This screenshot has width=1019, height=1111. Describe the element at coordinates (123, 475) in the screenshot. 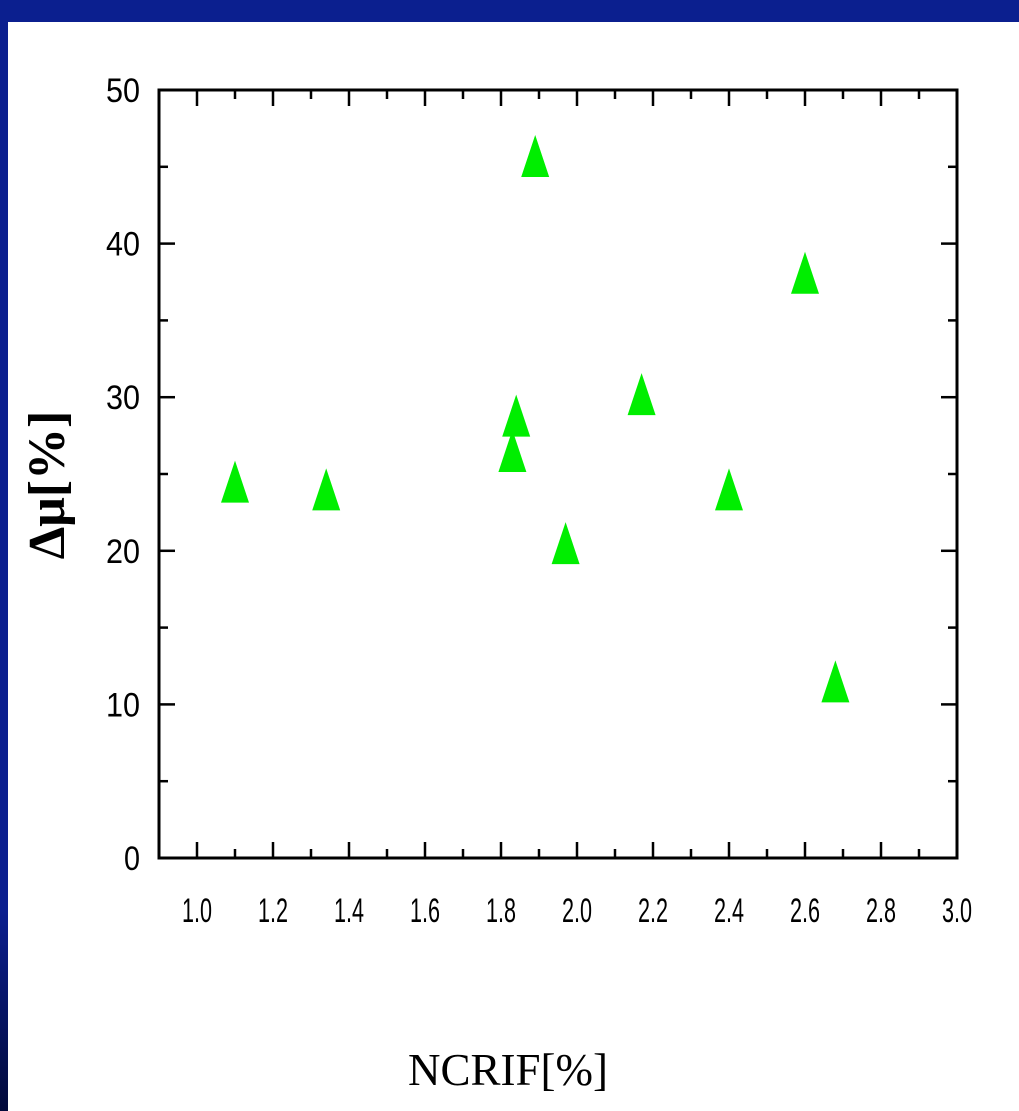

I see `y-axis-tick-labels: 0 10 20 30 40 50` at that location.